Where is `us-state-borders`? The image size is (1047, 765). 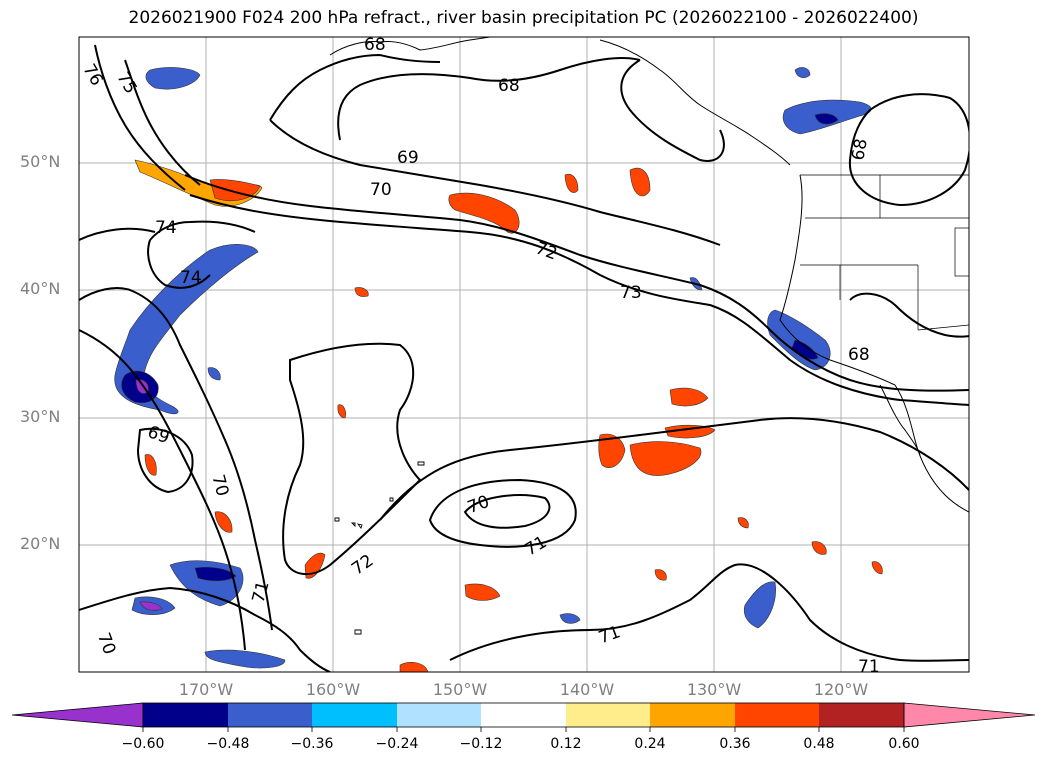
us-state-borders is located at coordinates (884, 252).